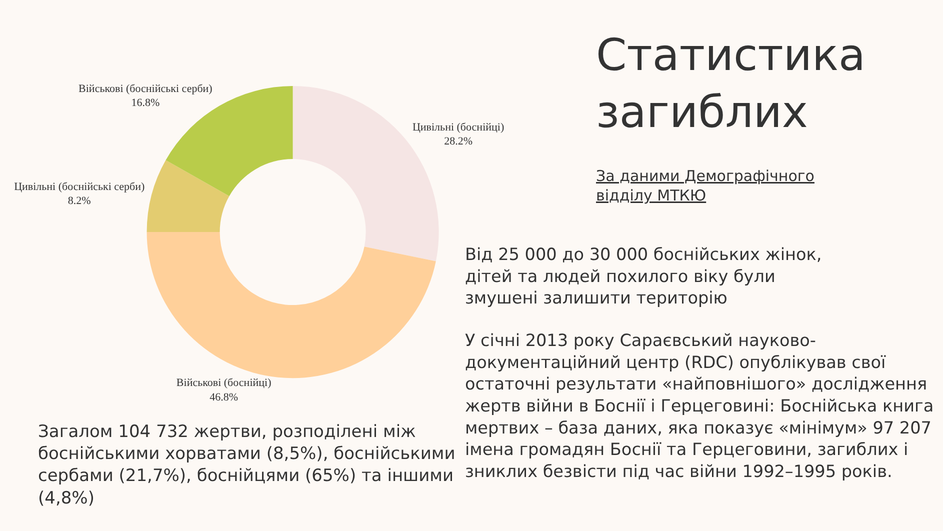  Describe the element at coordinates (79, 201) in the screenshot. I see `data-label: 8.2%` at that location.